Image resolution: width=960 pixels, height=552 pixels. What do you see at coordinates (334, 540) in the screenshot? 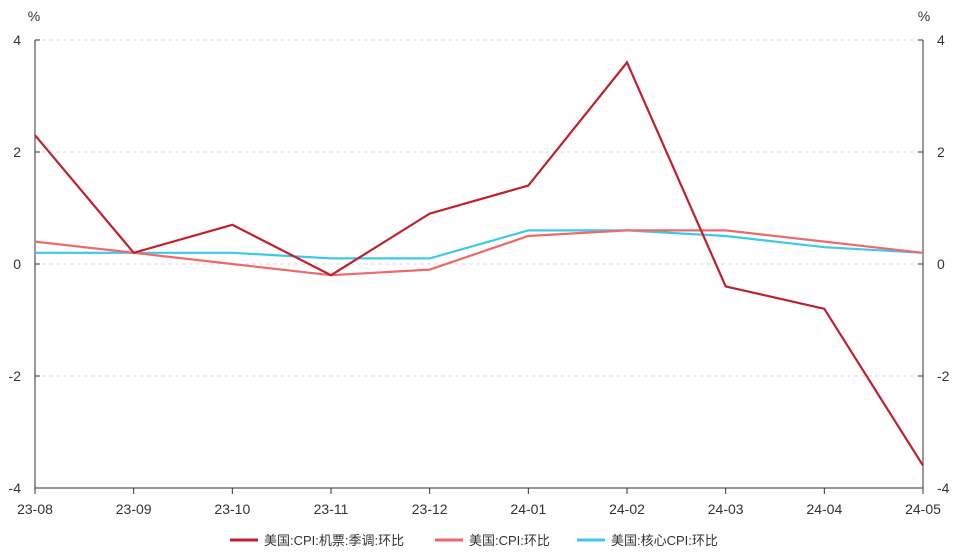
I see `legend-label-0: 美国:CPI:机票:季调:环比` at bounding box center [334, 540].